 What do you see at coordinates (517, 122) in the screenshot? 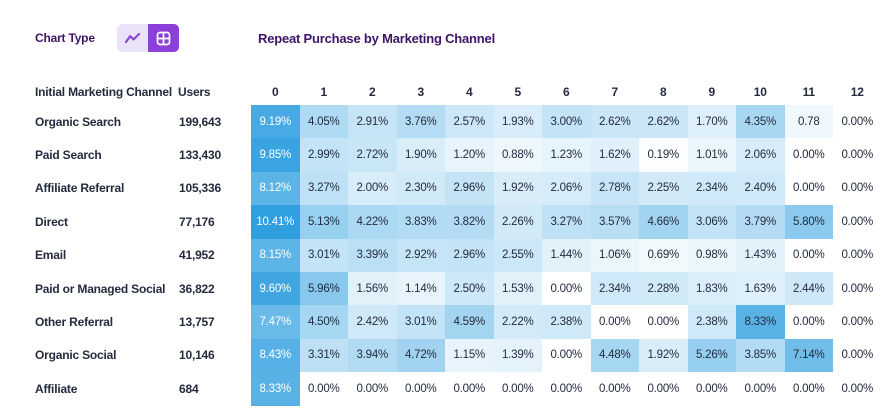
I see `heatmap-cell: 1.93%` at bounding box center [517, 122].